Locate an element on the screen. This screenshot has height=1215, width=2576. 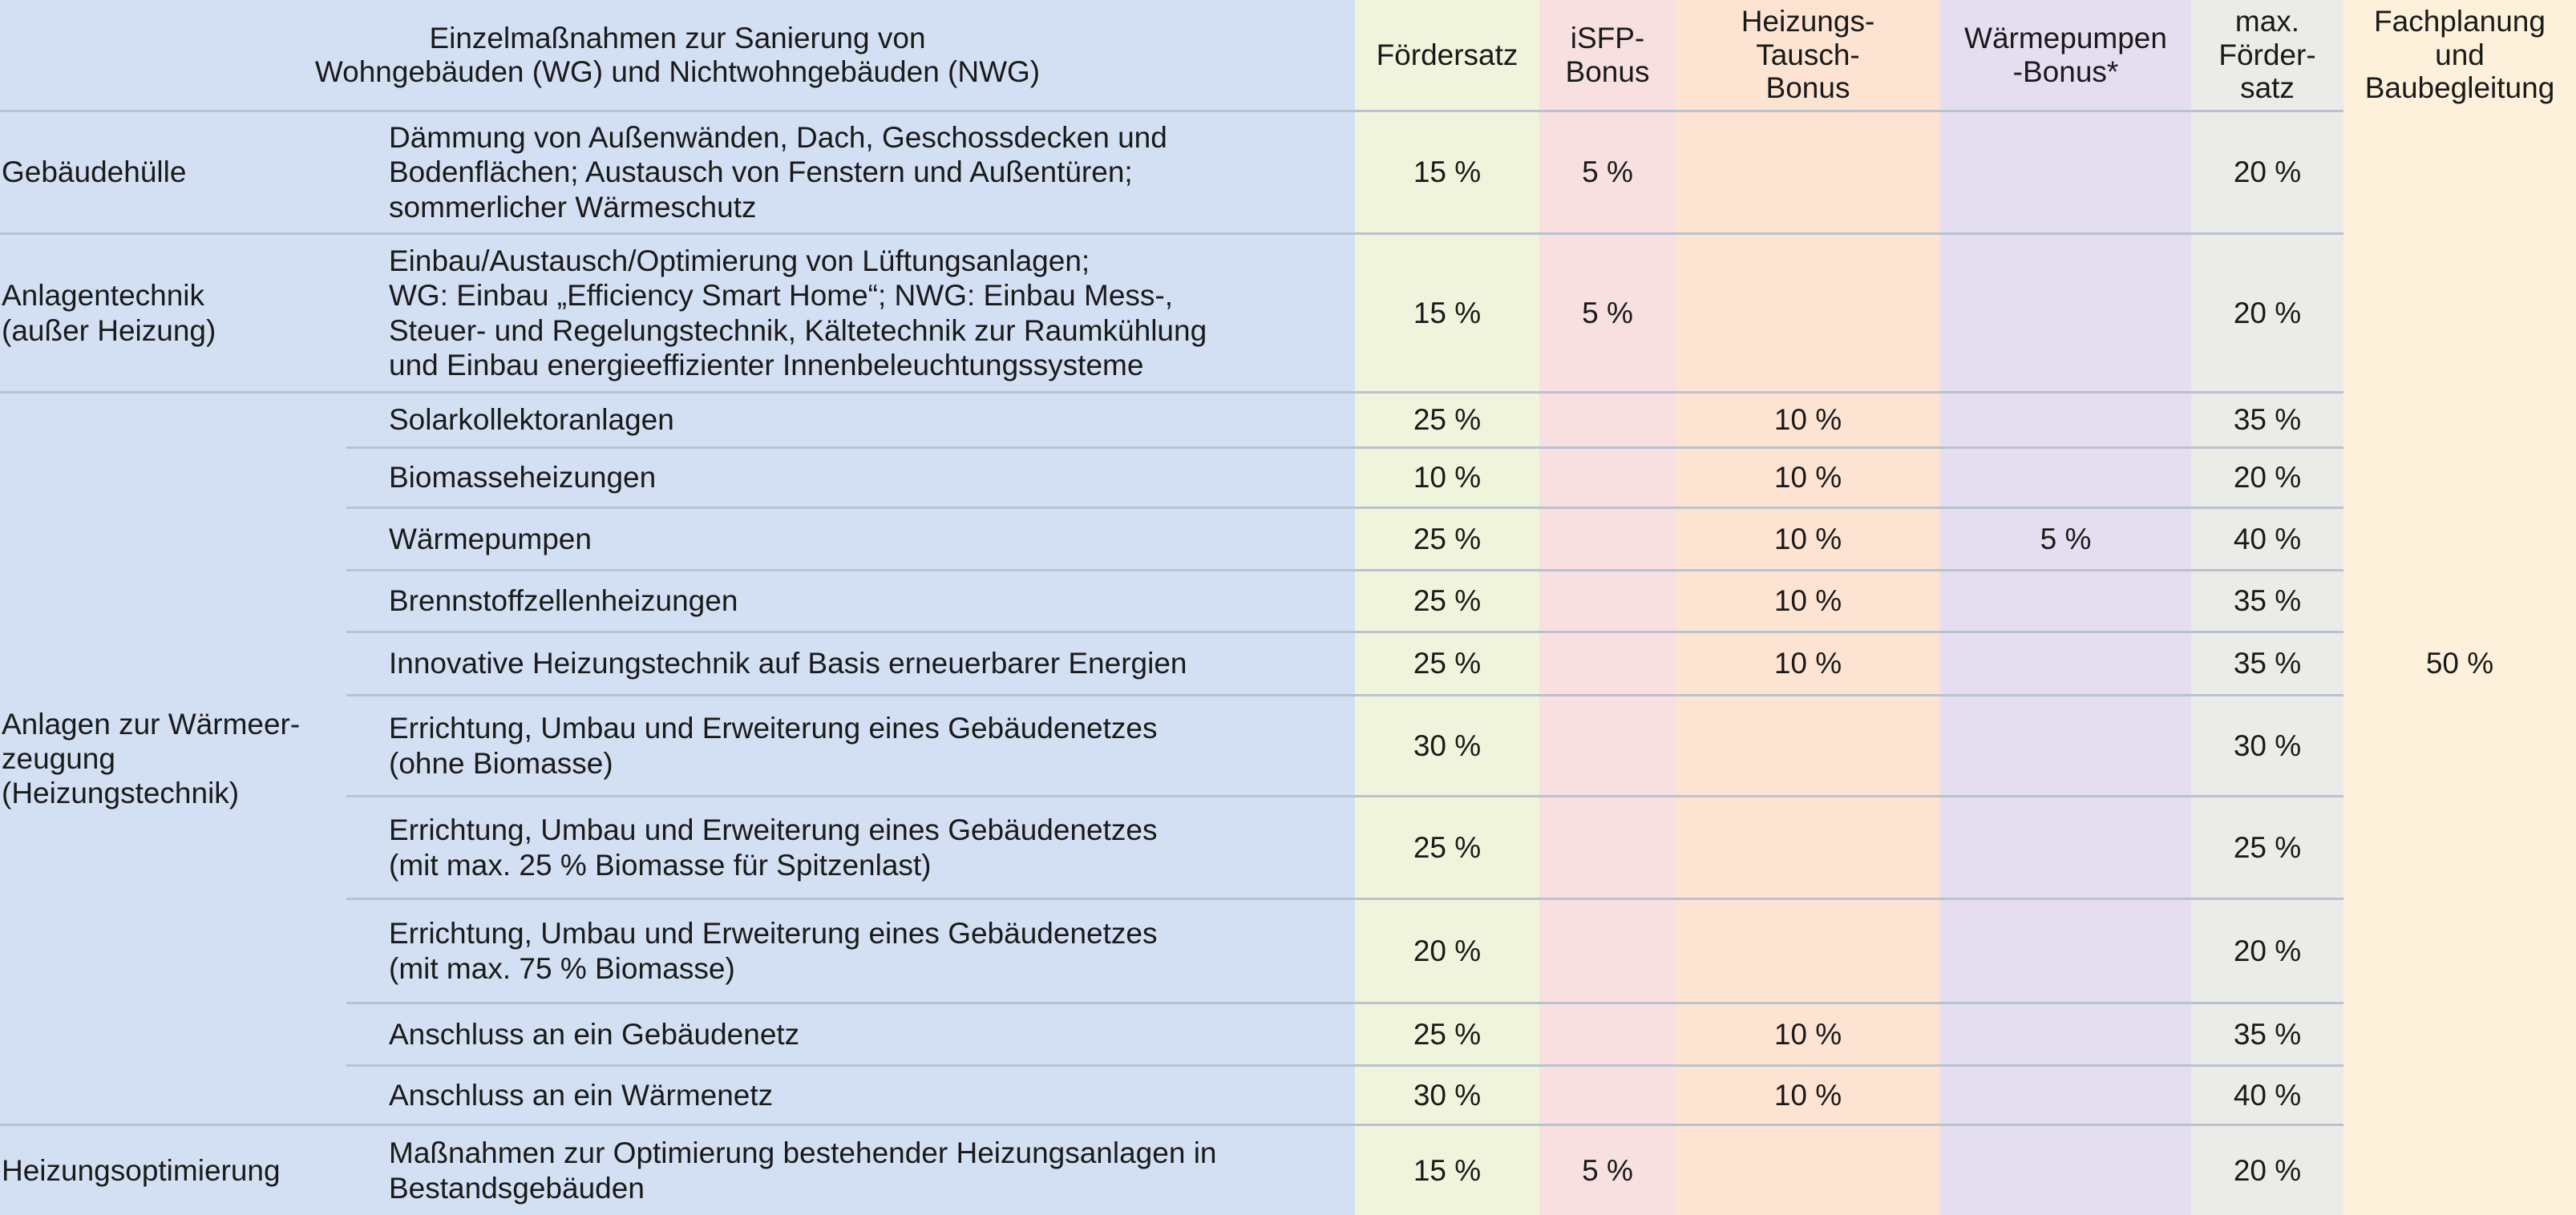
measure-label: Brennstoffzellenheizungen is located at coordinates (563, 601).